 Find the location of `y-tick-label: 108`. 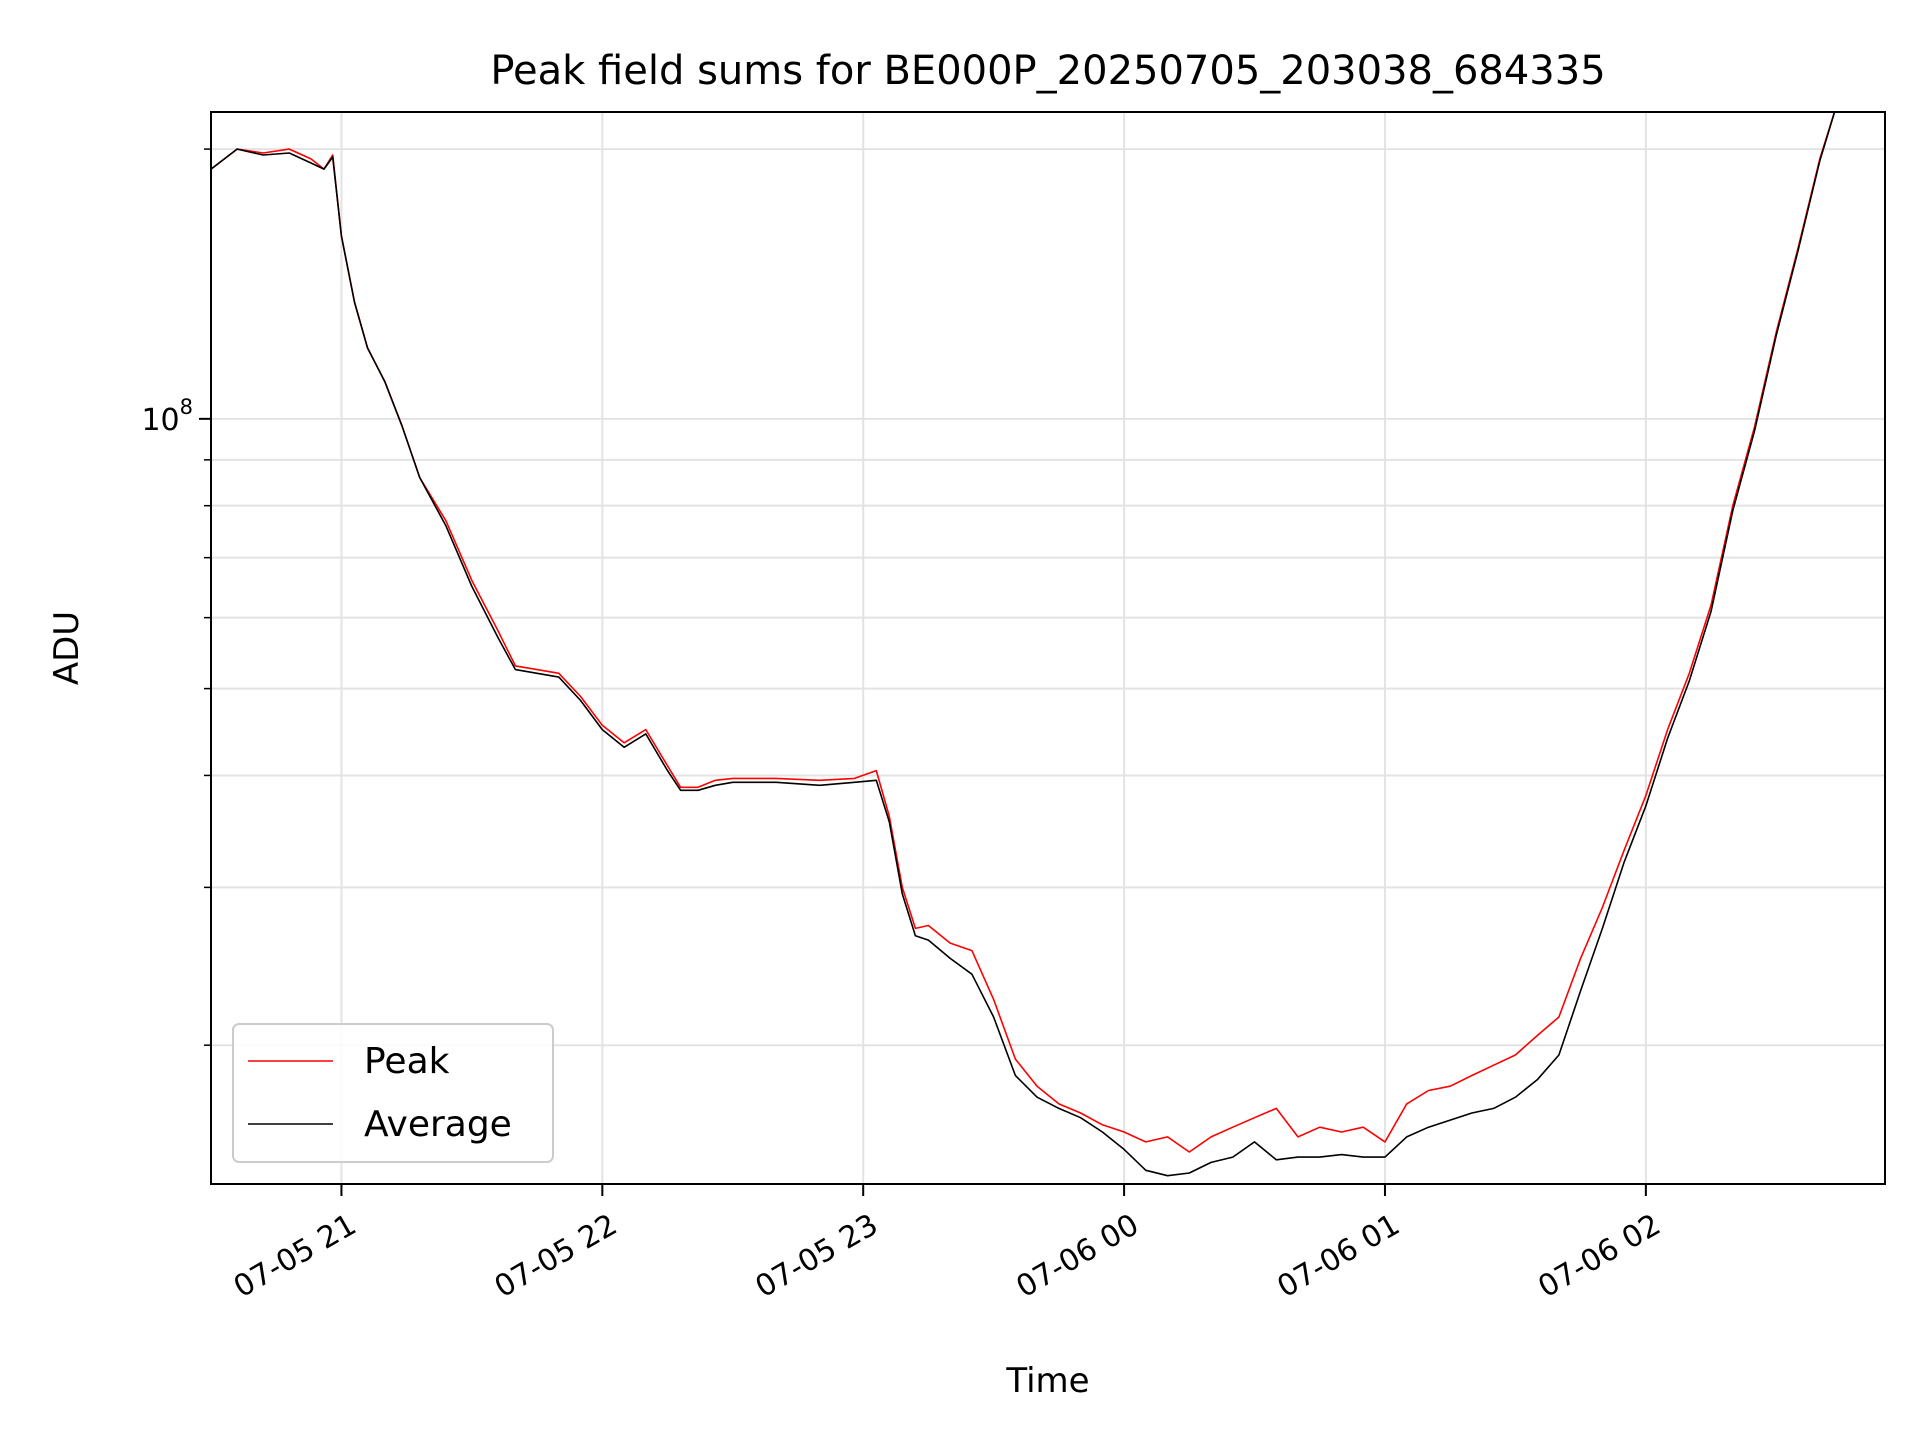

y-tick-label: 108 is located at coordinates (167, 416).